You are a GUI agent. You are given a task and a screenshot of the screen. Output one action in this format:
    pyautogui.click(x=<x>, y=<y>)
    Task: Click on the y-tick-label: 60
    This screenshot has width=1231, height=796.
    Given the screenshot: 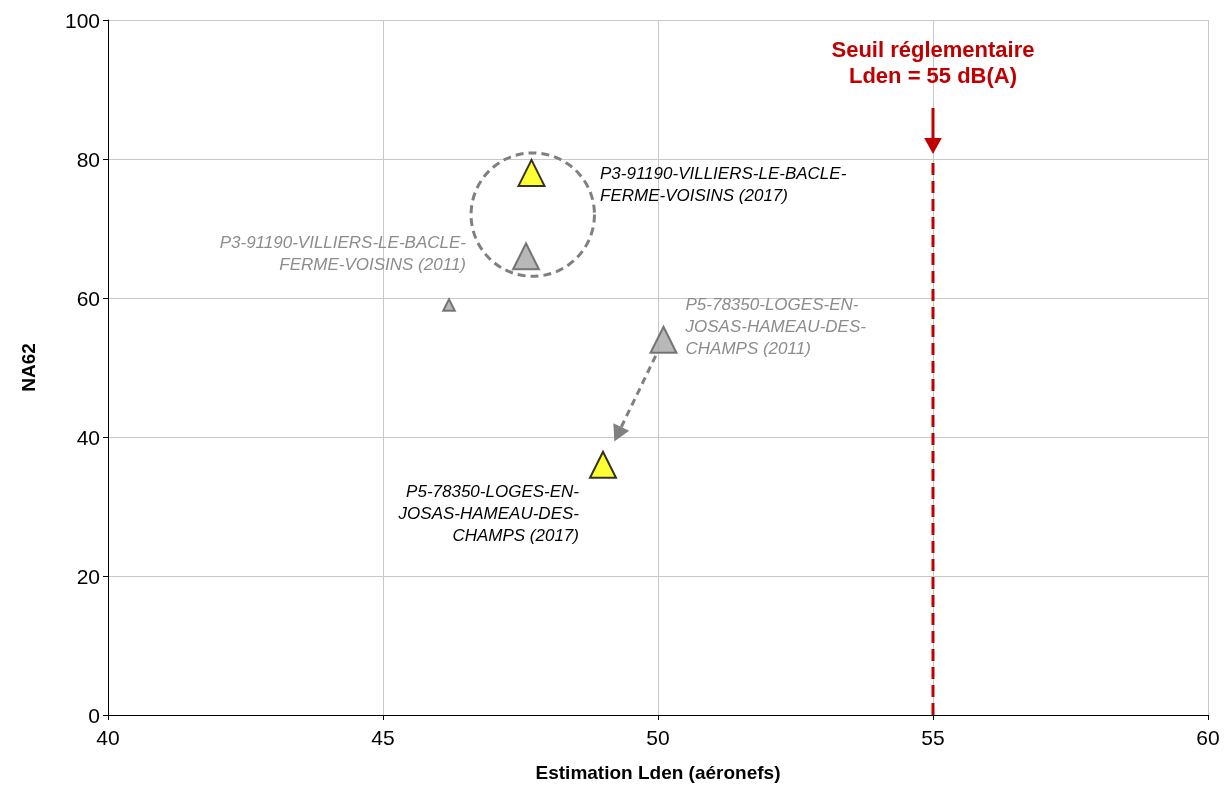 What is the action you would take?
    pyautogui.click(x=88, y=298)
    